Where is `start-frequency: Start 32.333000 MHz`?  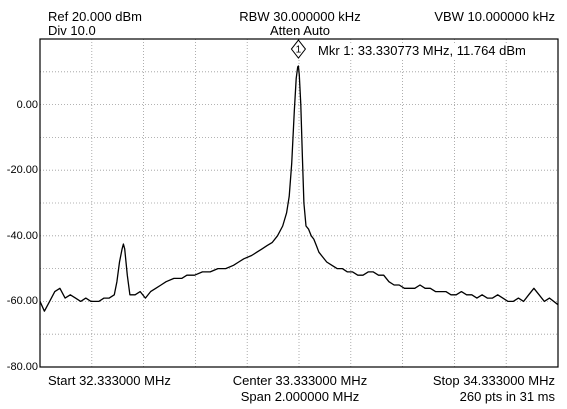
start-frequency: Start 32.333000 MHz is located at coordinates (109, 380).